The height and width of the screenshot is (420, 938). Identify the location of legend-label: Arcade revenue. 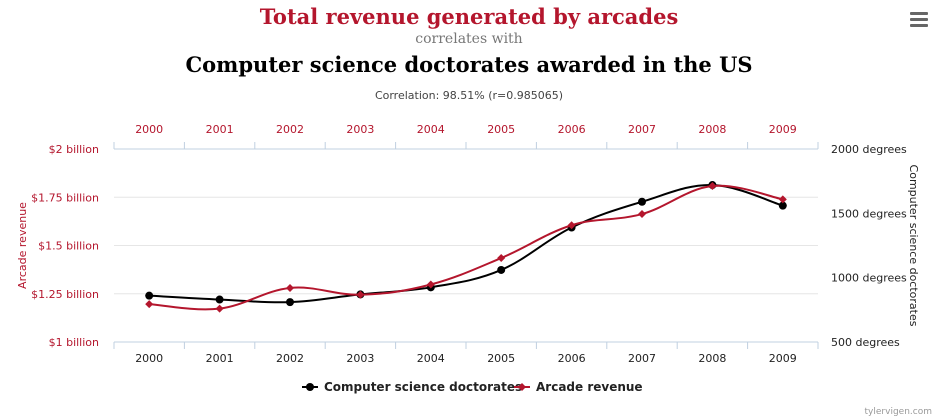
(589, 387).